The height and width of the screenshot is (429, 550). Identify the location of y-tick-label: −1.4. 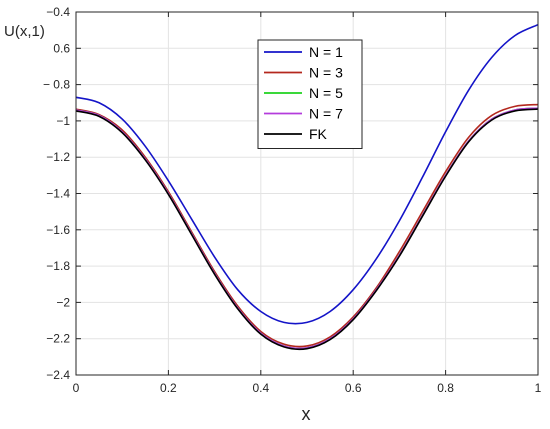
(58, 194).